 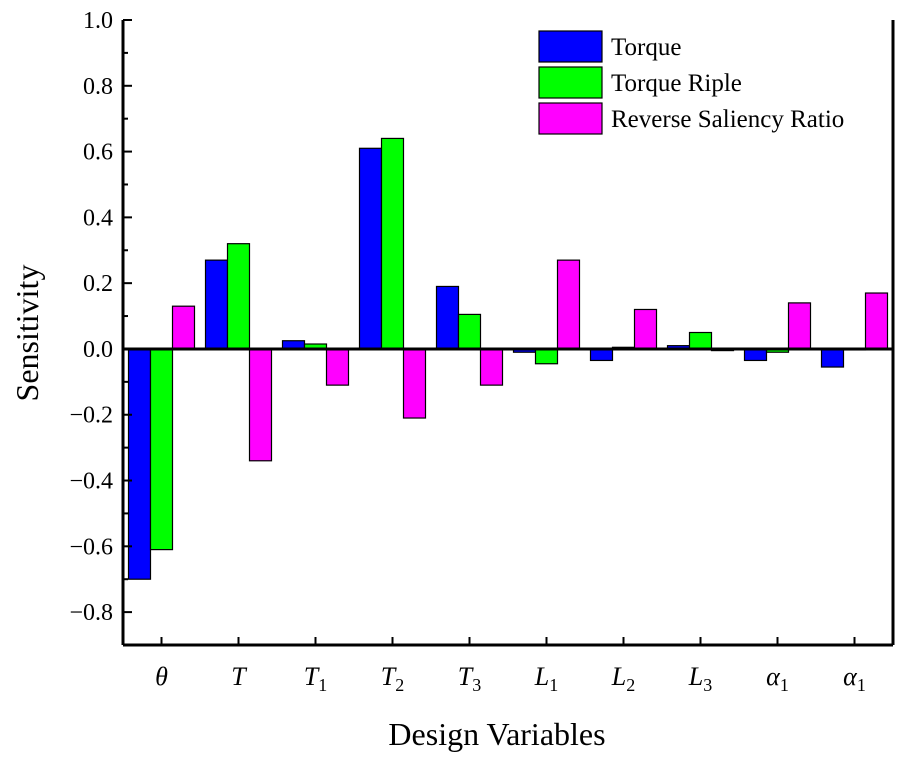 I want to click on y-tick-label: −0.4, so click(x=91, y=482).